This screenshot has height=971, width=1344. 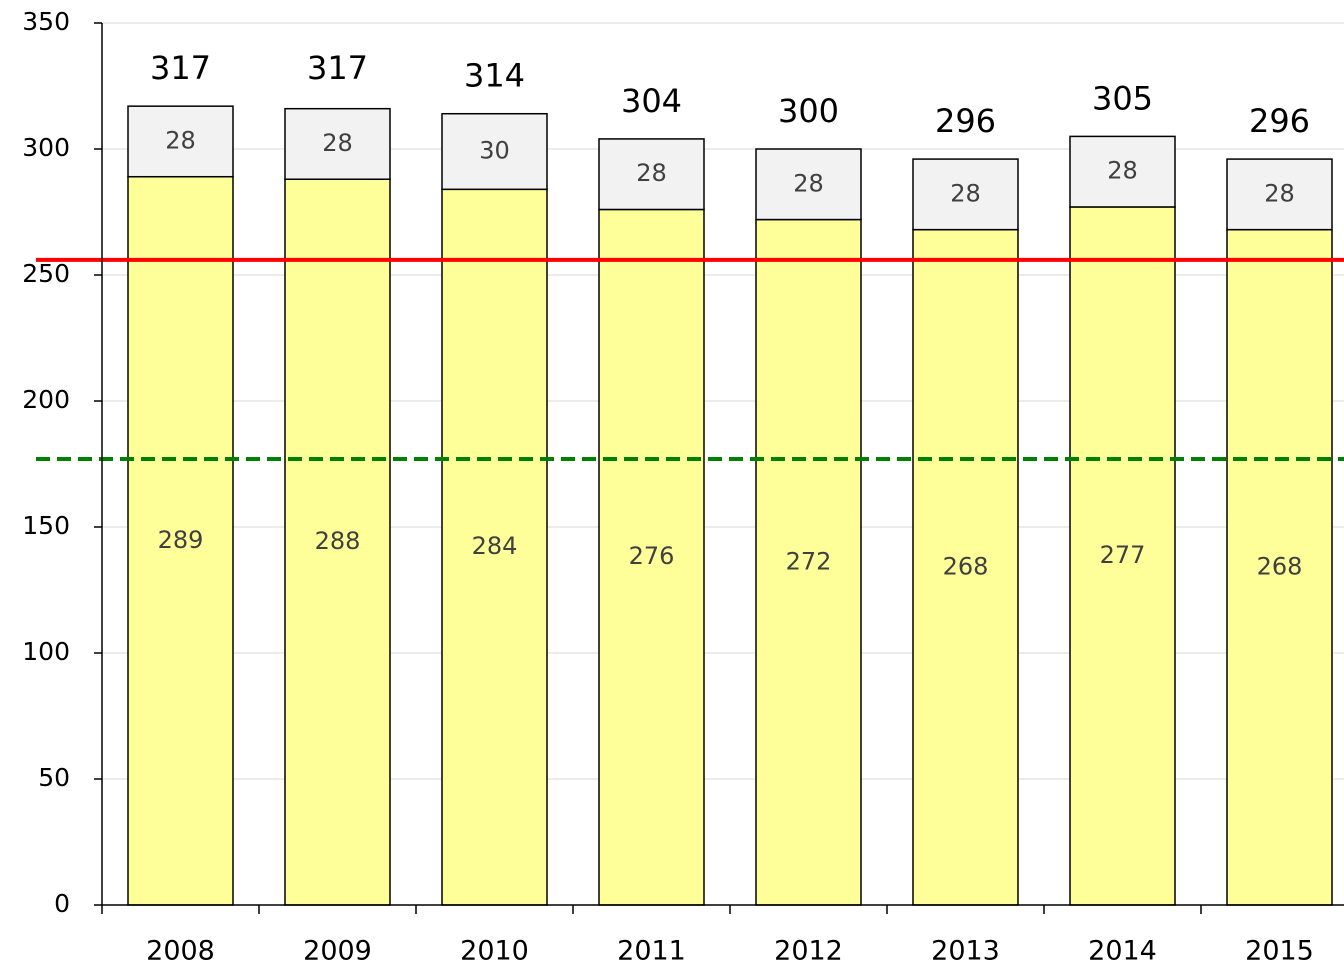 I want to click on x-tick-label: 2013, so click(x=965, y=951).